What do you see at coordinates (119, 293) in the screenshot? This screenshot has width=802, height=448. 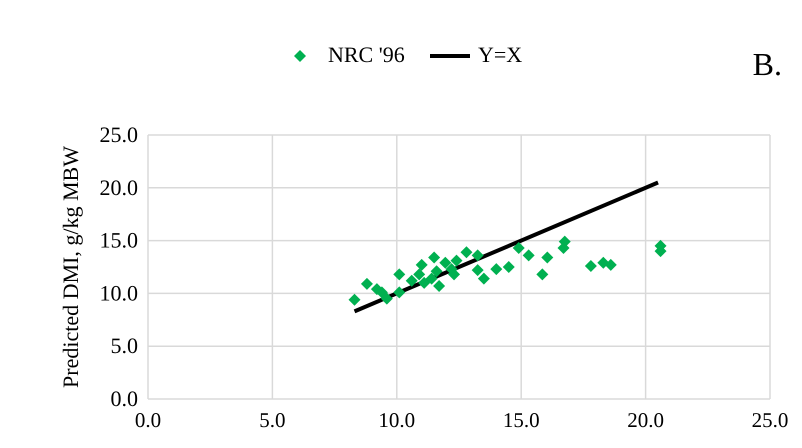 I see `y-tick-label: 10.0` at bounding box center [119, 293].